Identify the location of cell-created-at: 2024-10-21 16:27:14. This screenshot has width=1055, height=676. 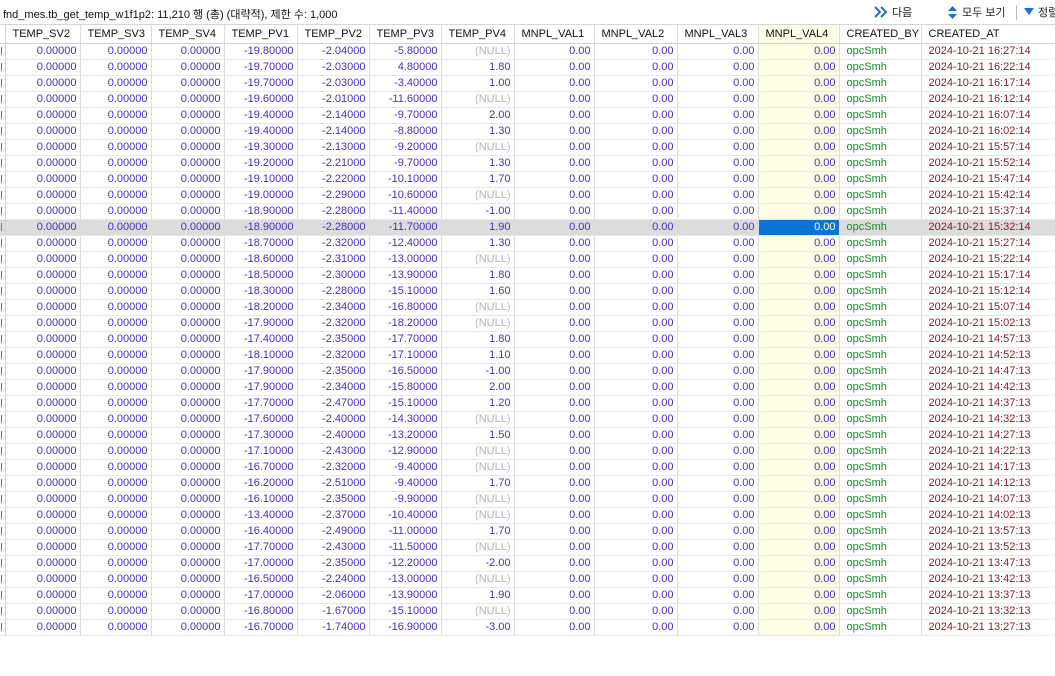
(988, 51).